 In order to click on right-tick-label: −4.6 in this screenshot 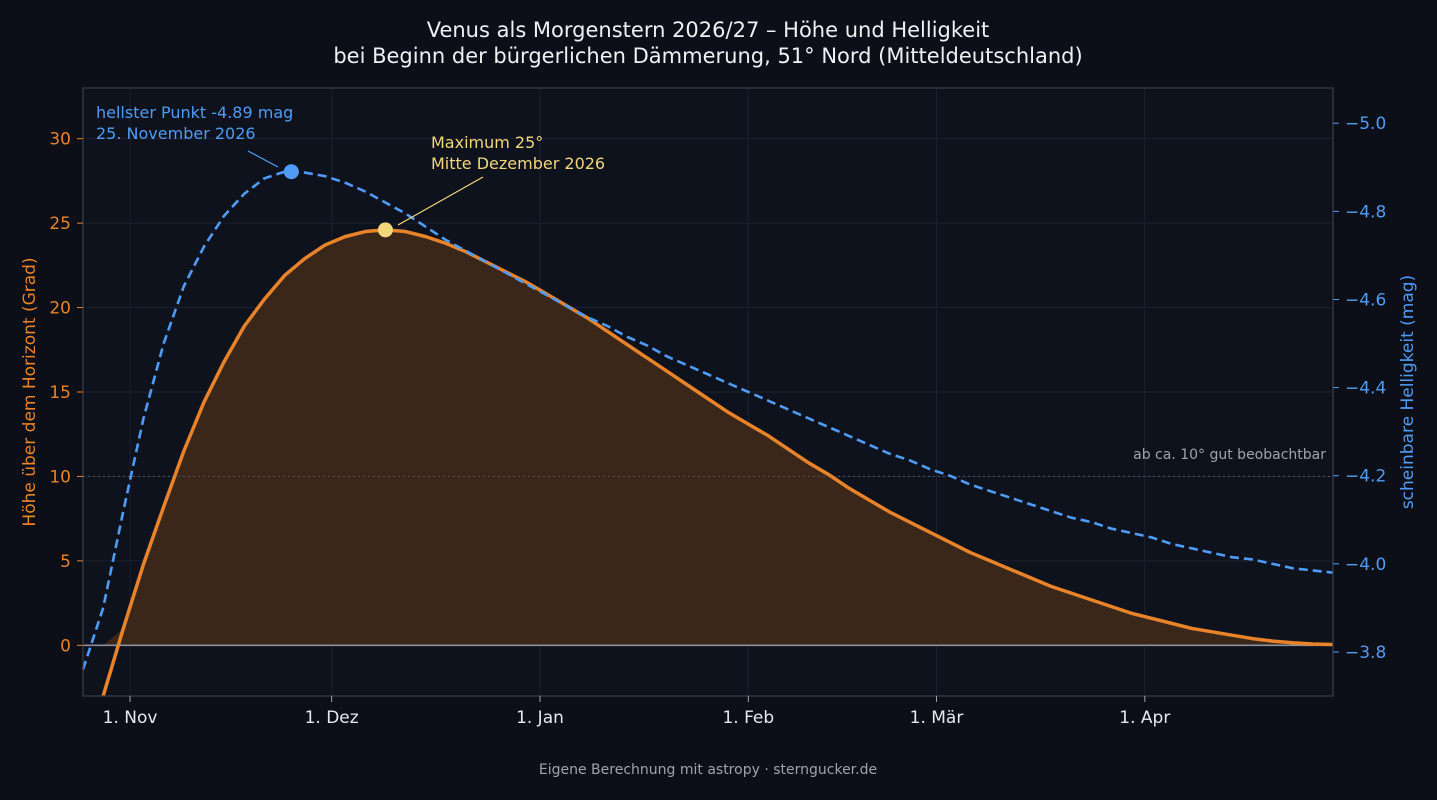, I will do `click(1365, 300)`.